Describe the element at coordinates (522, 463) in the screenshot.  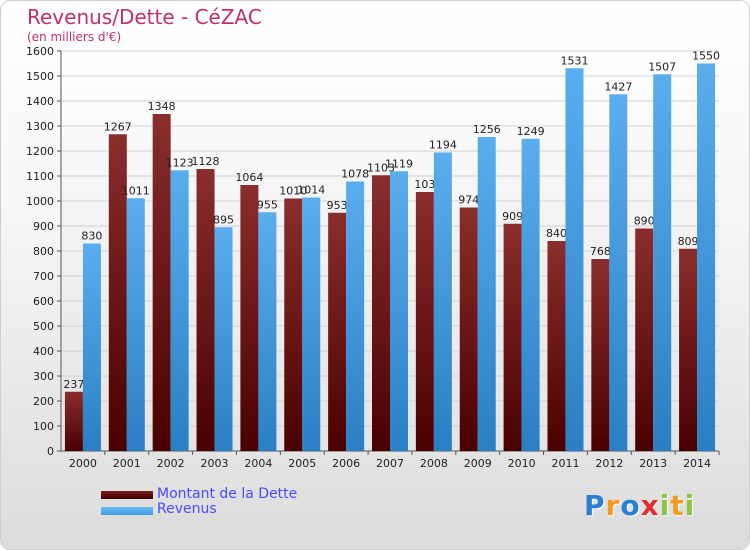
I see `x-tick-label: 2010` at that location.